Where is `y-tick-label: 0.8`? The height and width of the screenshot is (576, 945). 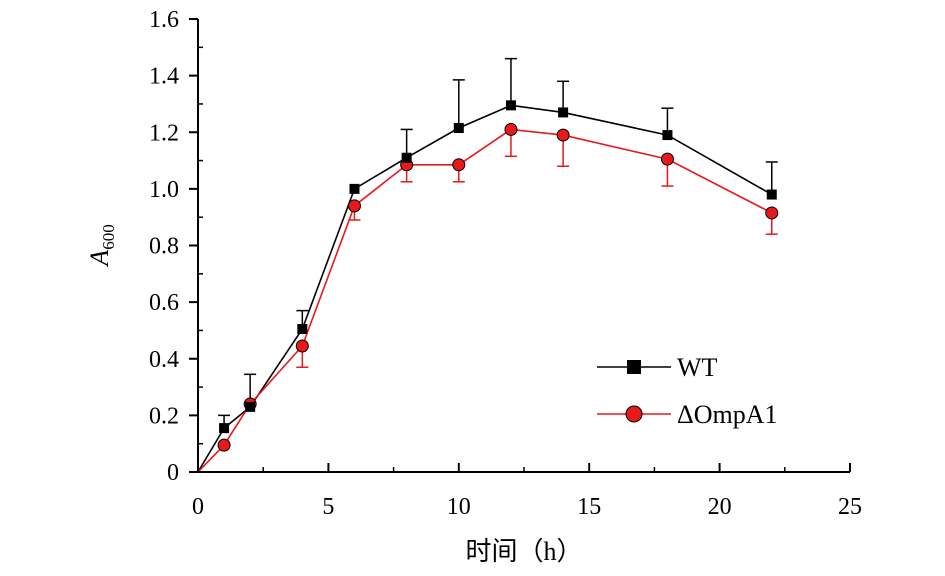 y-tick-label: 0.8 is located at coordinates (164, 247).